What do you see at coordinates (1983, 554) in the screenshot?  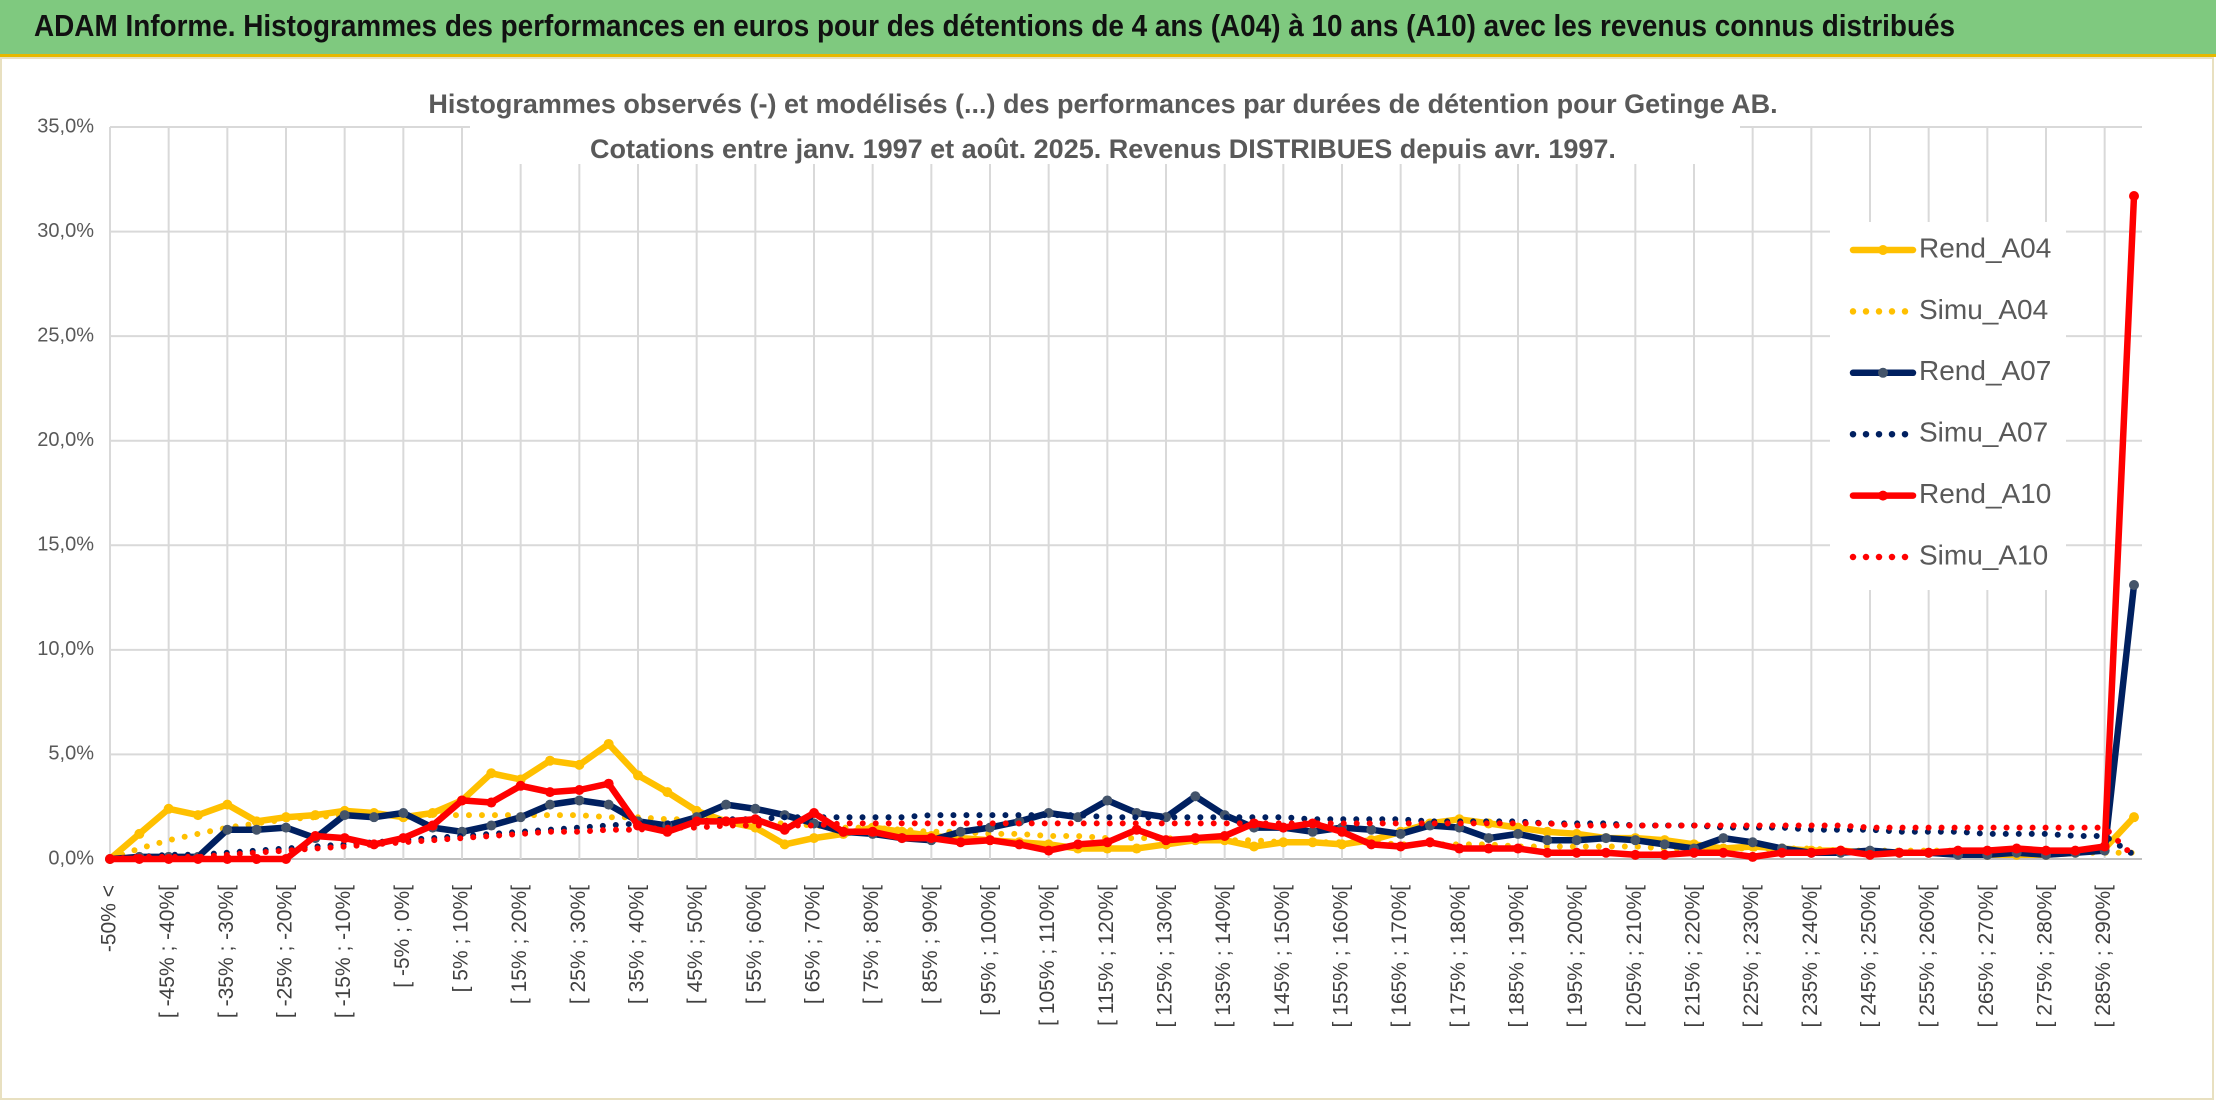 I see `legend-label: Simu_A10` at bounding box center [1983, 554].